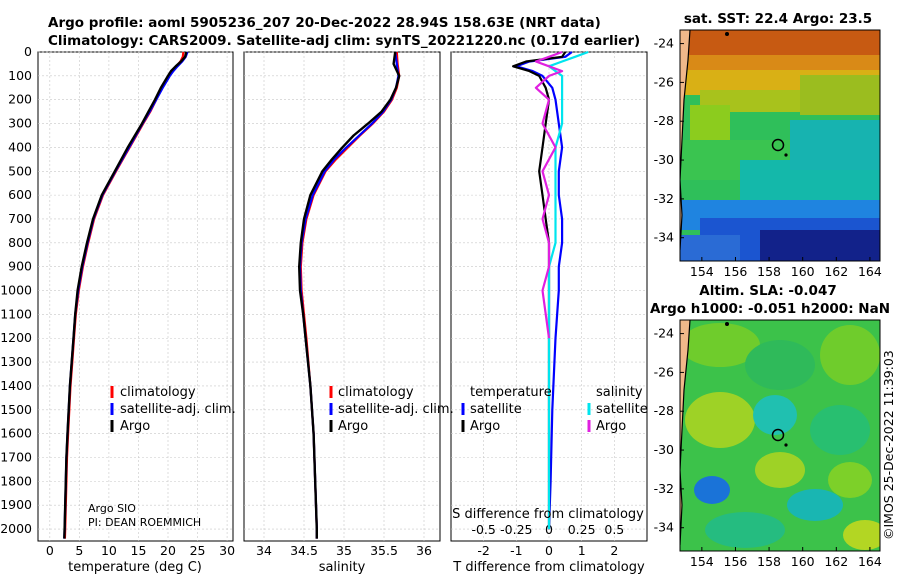  I want to click on s-difference-tick-label: 0.5, so click(614, 529).